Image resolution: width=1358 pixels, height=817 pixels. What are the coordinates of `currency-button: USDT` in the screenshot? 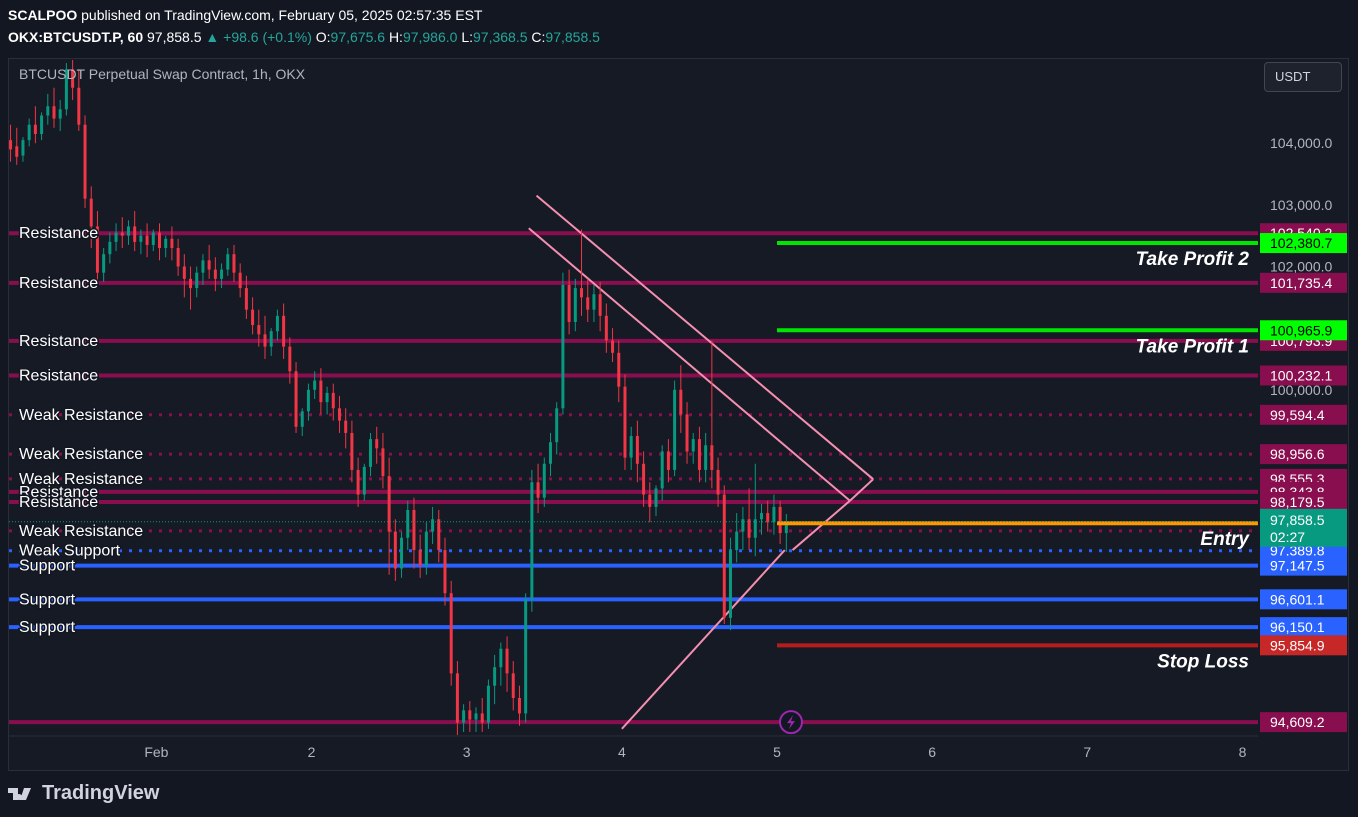 It's located at (1303, 77).